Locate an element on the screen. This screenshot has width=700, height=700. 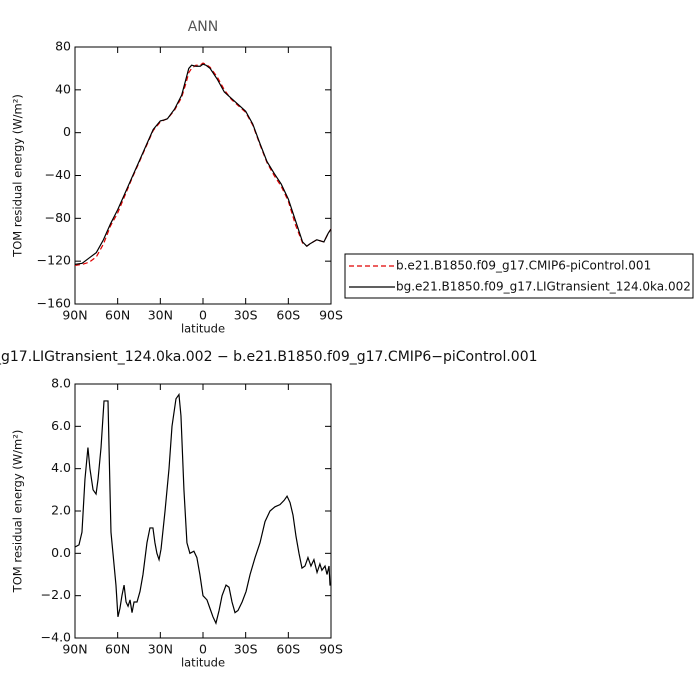
legend-label: b.e21.B1850.f09_g17.CMIP6-piControl.001 is located at coordinates (523, 266).